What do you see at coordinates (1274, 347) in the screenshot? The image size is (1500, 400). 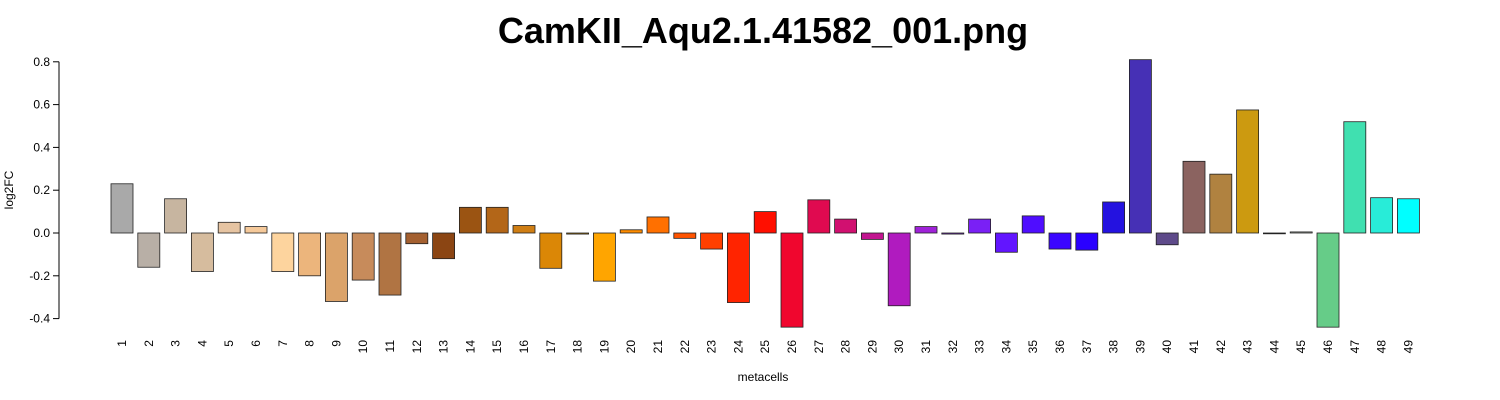 I see `x-tick-label-44: 44` at bounding box center [1274, 347].